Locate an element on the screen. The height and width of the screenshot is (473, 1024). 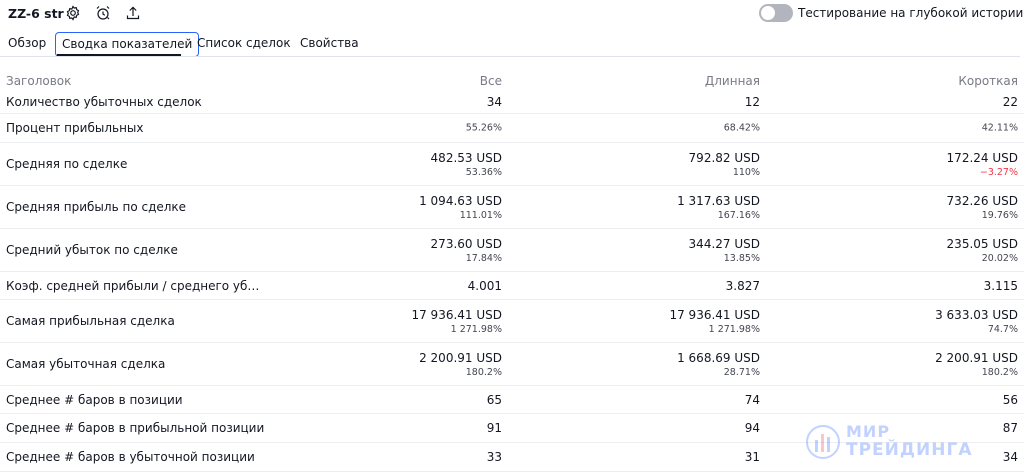
alarm-clock-icon is located at coordinates (103, 13).